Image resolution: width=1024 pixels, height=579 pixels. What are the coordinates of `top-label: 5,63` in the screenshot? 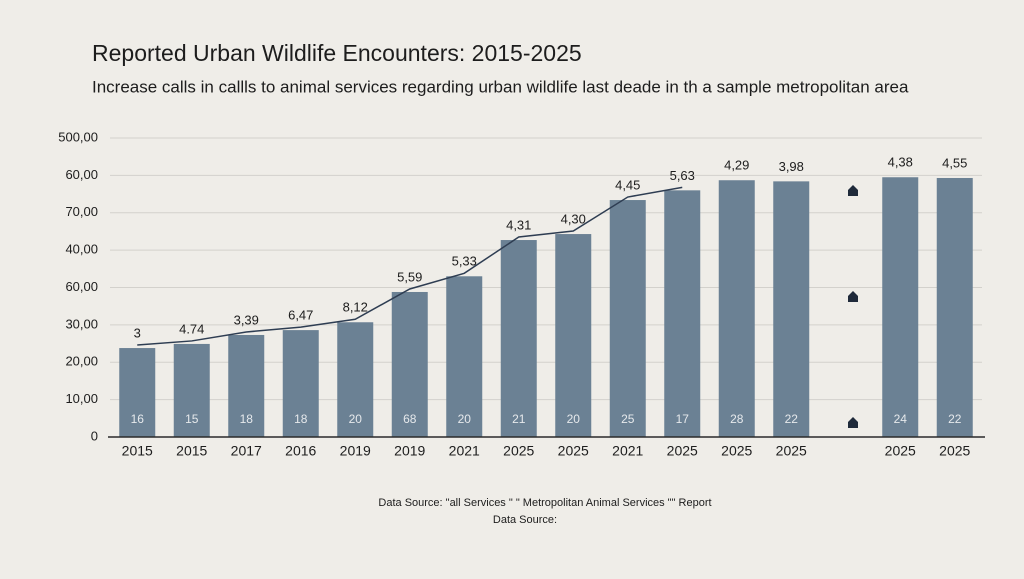 It's located at (682, 175).